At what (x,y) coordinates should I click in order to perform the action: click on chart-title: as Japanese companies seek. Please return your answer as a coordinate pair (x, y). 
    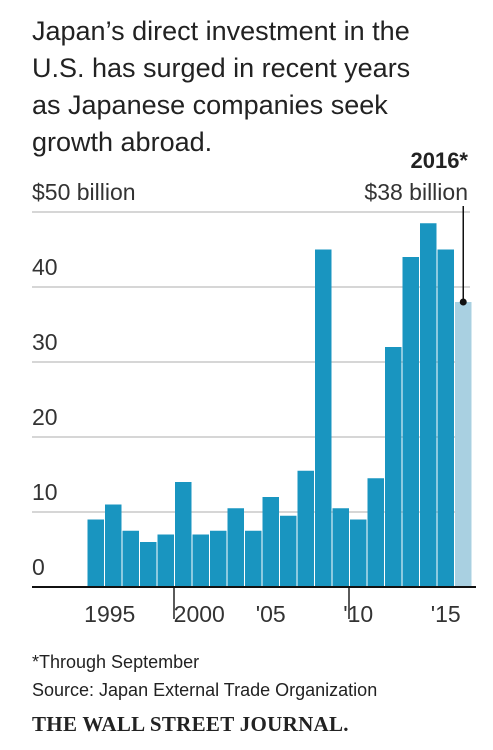
    Looking at the image, I should click on (210, 105).